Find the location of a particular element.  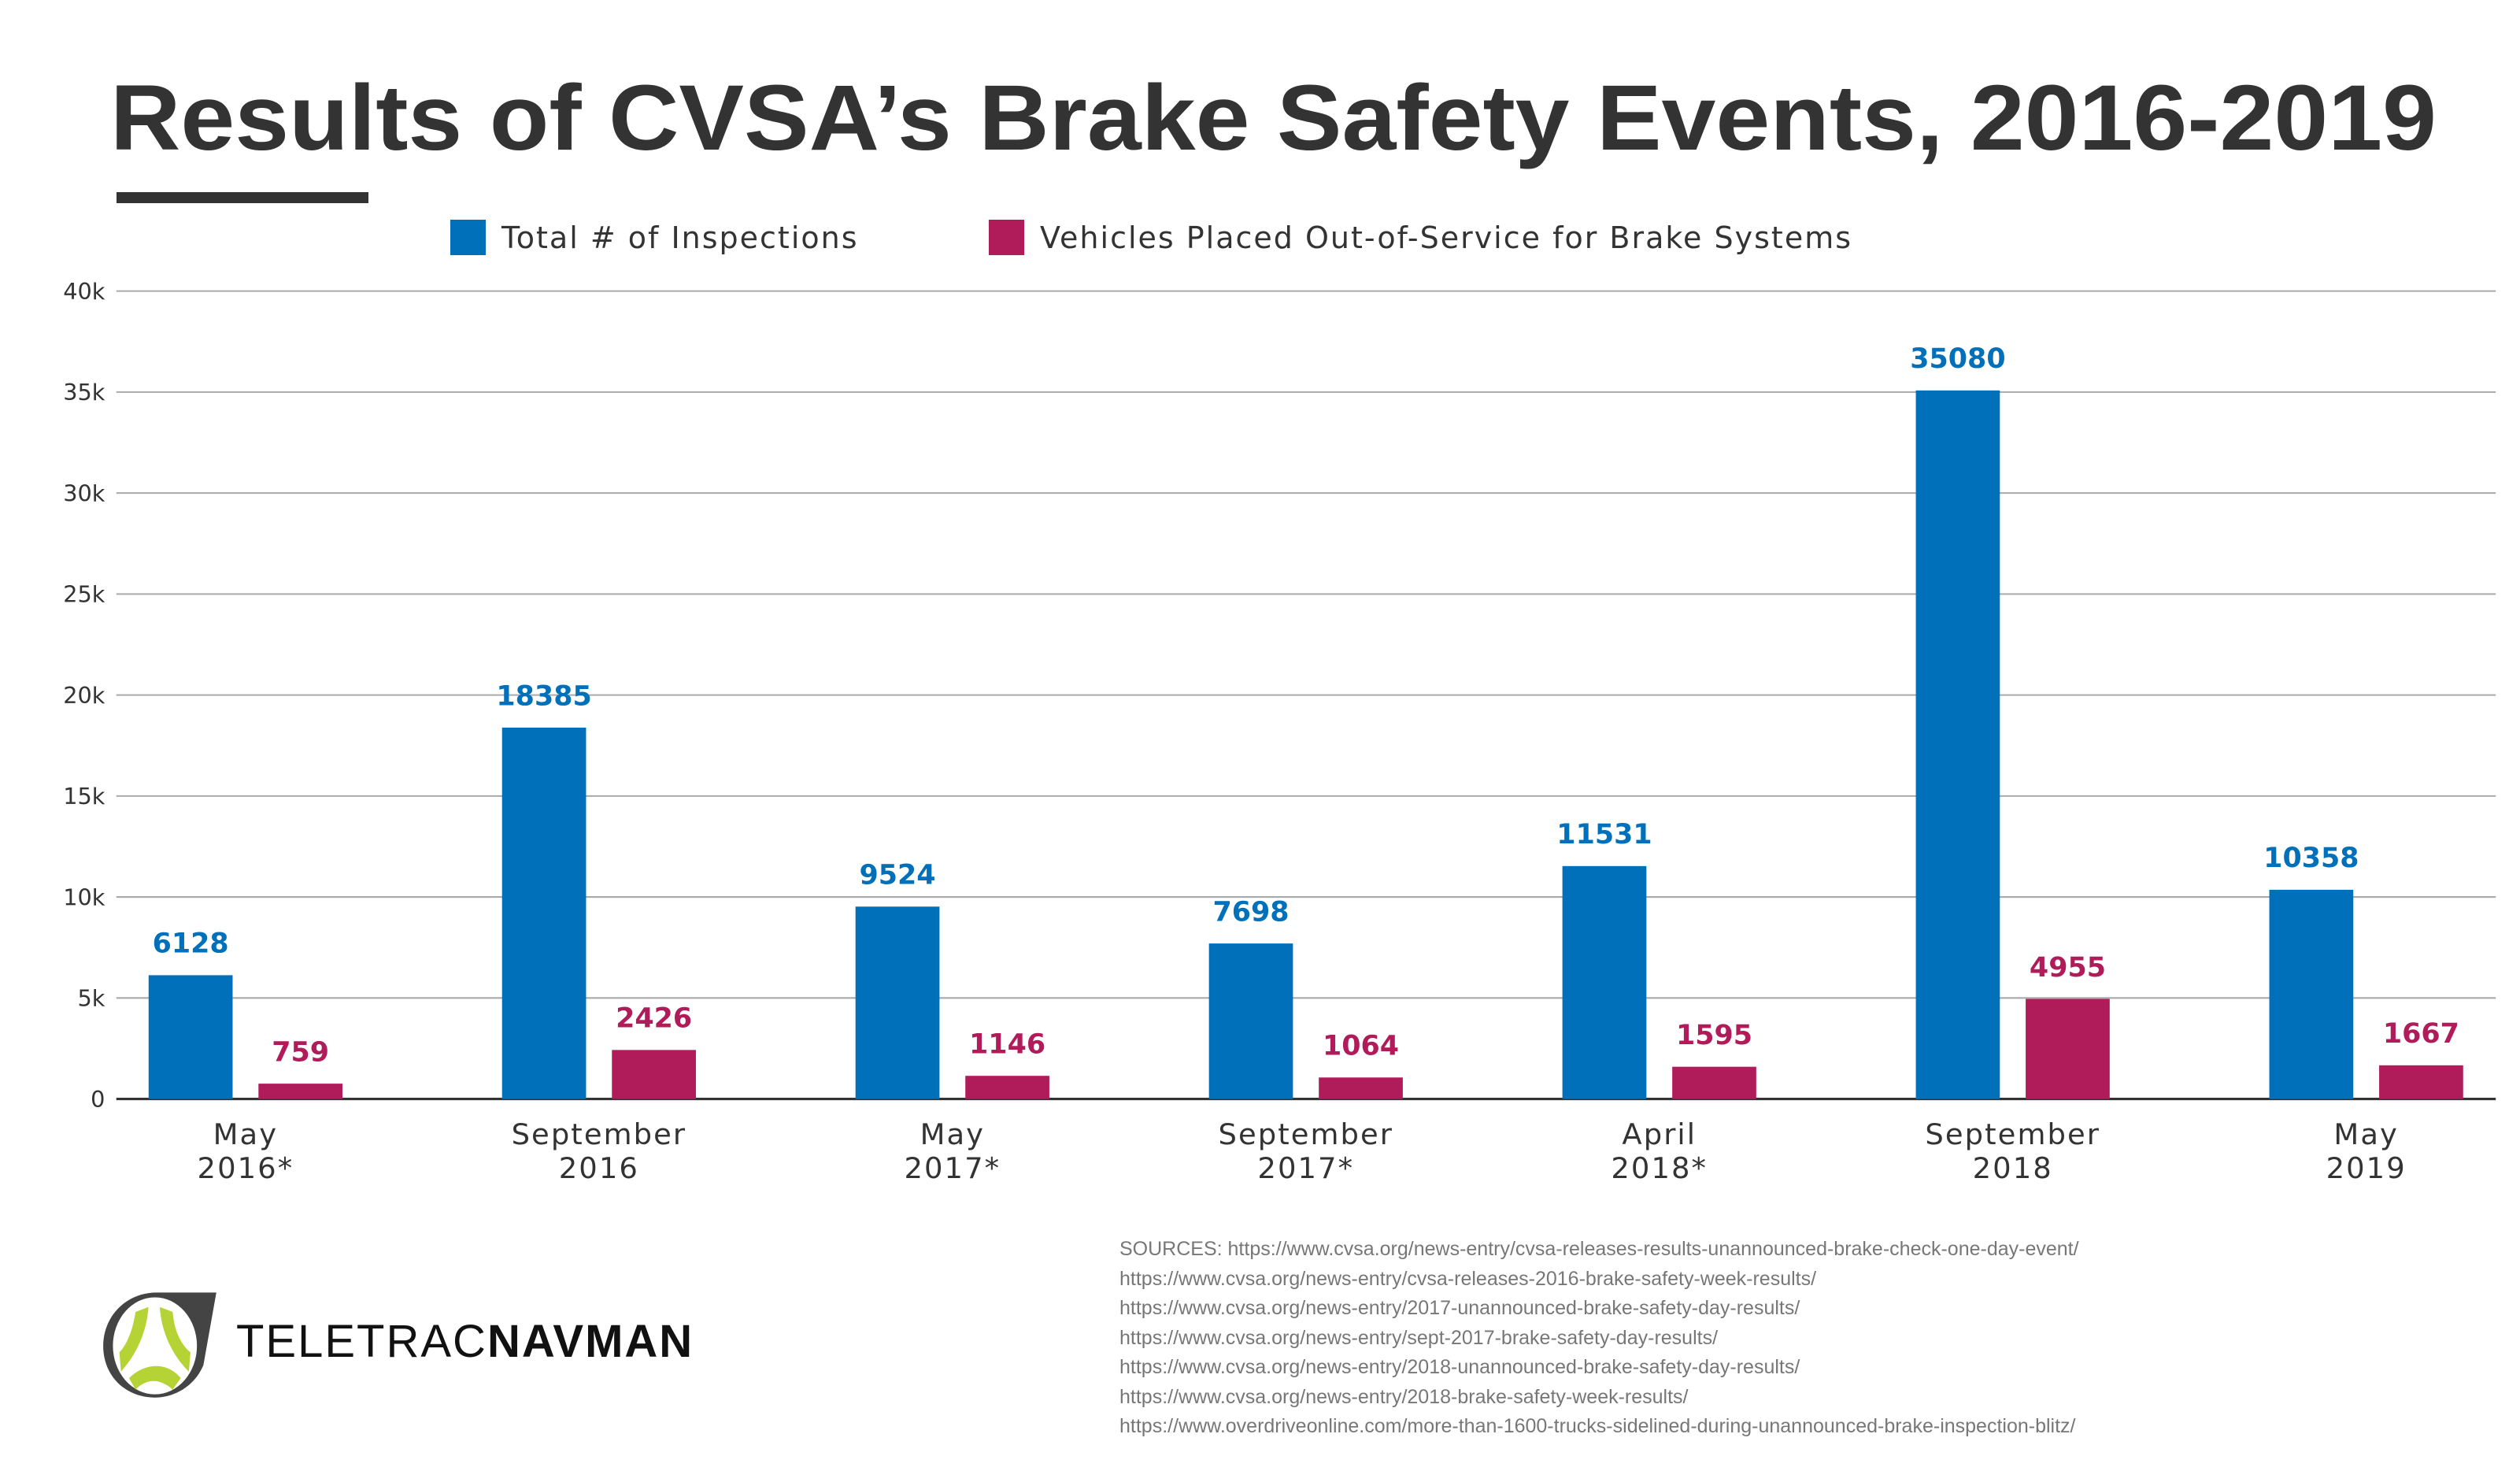

data-label: 1595 is located at coordinates (1714, 1035).